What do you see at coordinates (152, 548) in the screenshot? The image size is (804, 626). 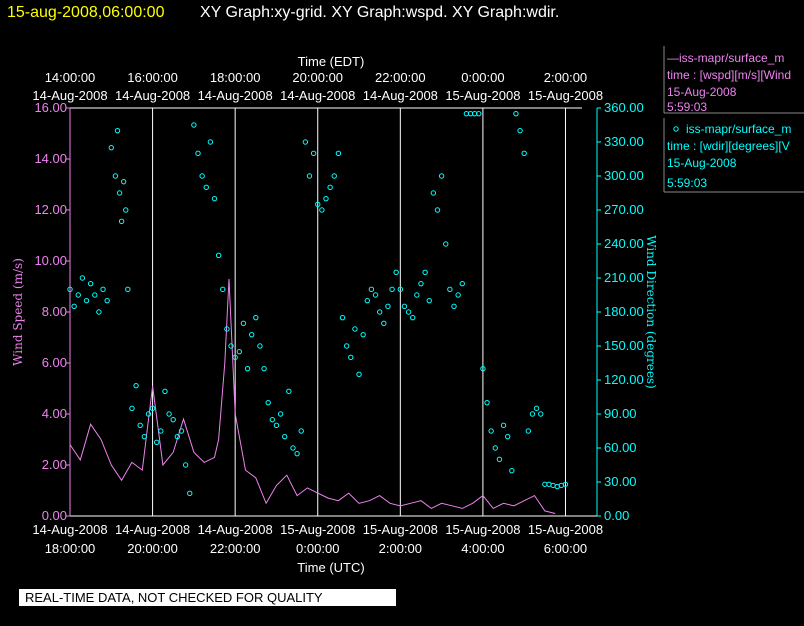 I see `bottom-tick-label: 20:00:00` at bounding box center [152, 548].